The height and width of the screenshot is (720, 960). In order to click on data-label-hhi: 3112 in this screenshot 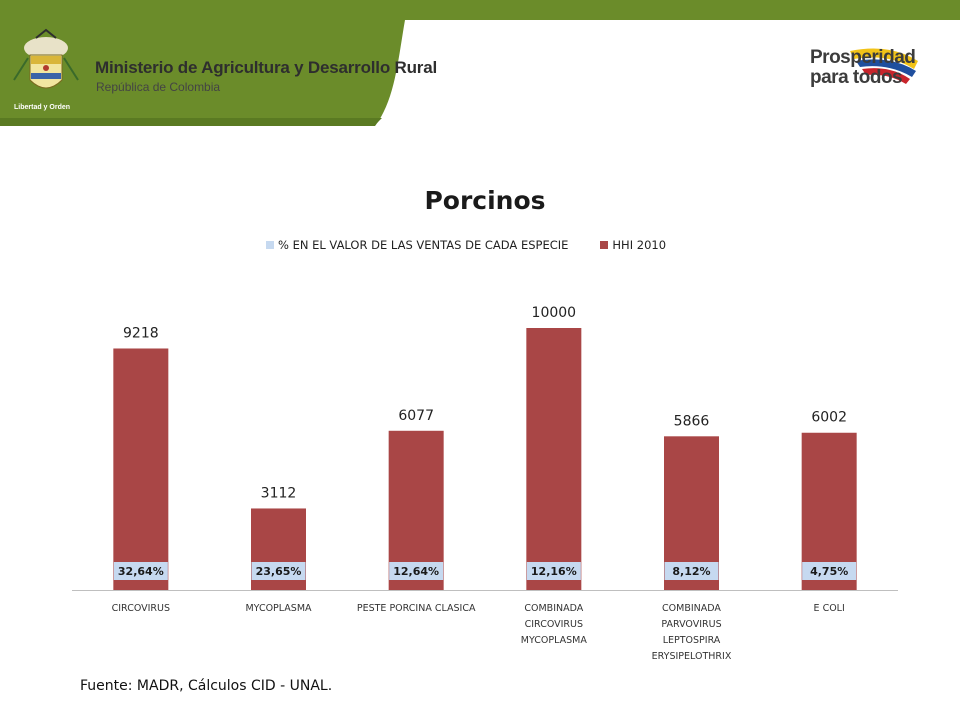, I will do `click(279, 493)`.